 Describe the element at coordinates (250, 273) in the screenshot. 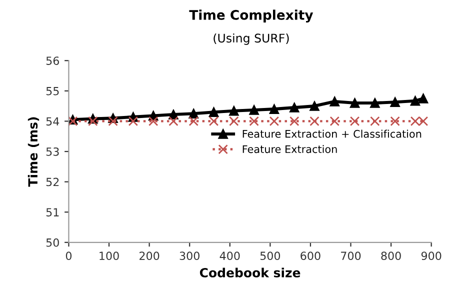

I see `x-axis-title: Codebook size` at that location.